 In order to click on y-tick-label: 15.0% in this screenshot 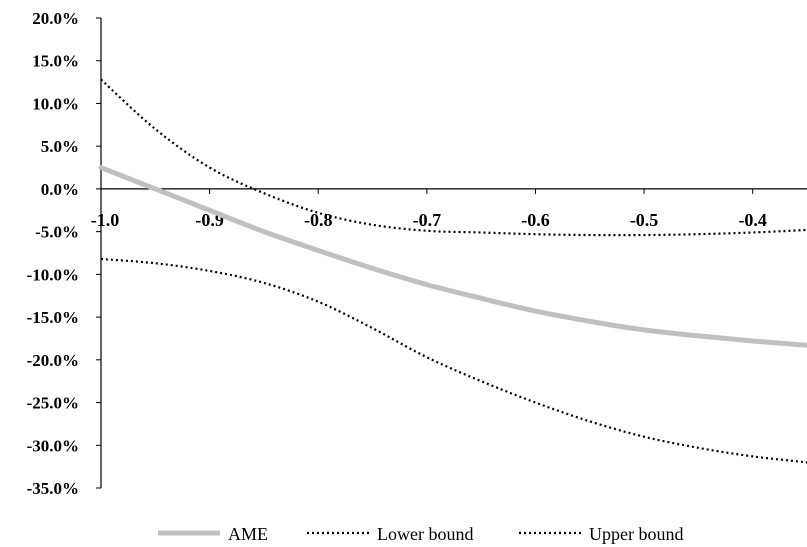, I will do `click(55, 61)`.